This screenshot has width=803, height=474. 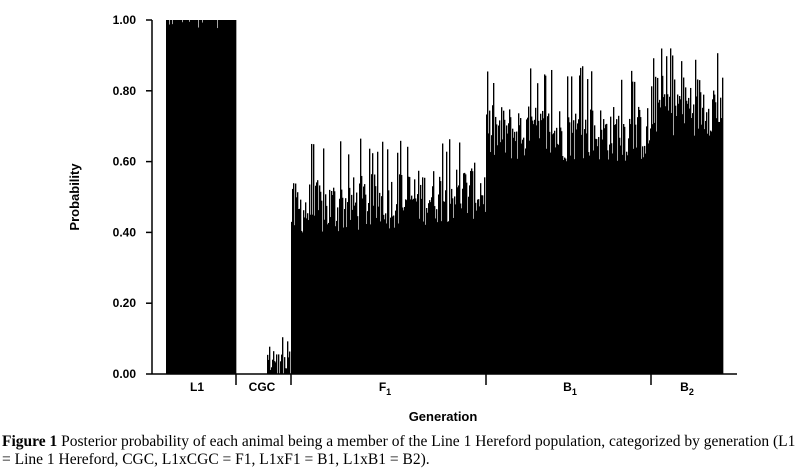 What do you see at coordinates (125, 232) in the screenshot?
I see `y-tick-label: 0.40` at bounding box center [125, 232].